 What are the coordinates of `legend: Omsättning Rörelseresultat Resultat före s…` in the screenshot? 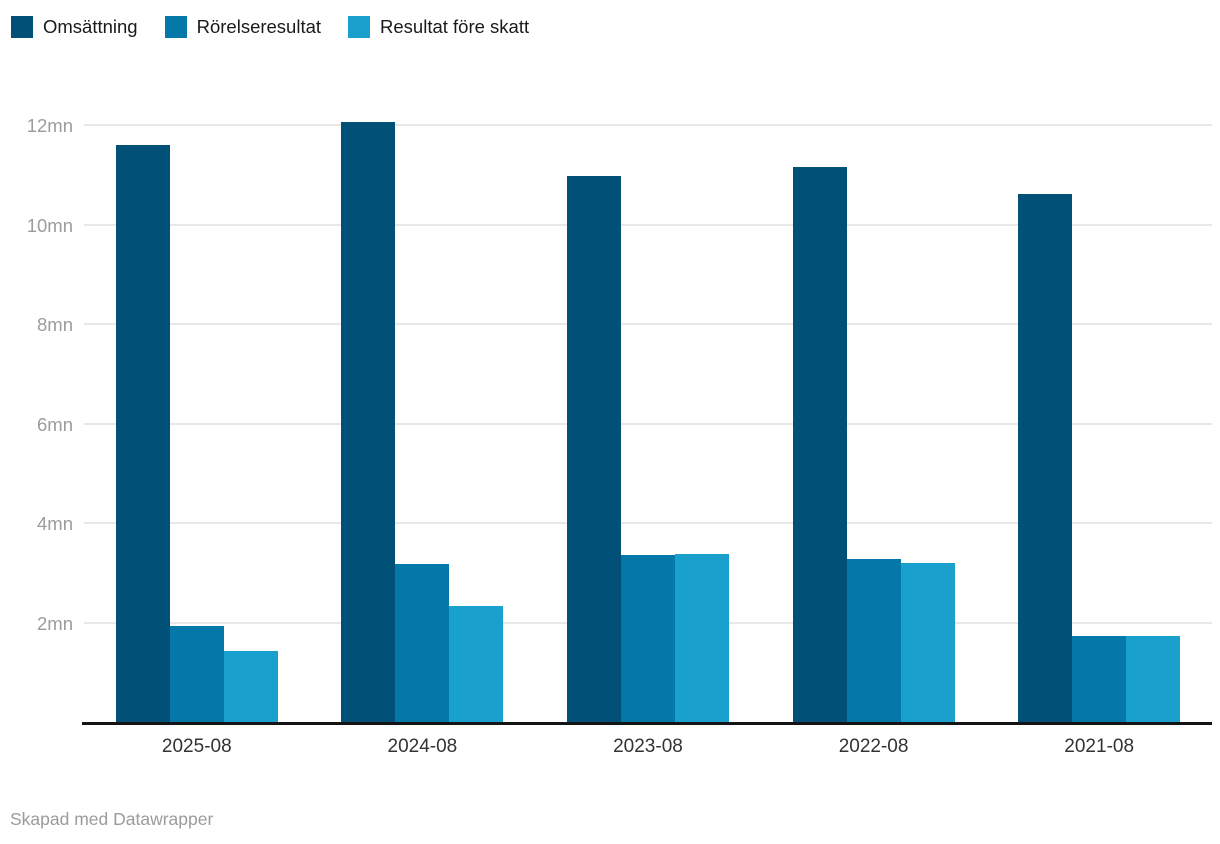 It's located at (270, 27).